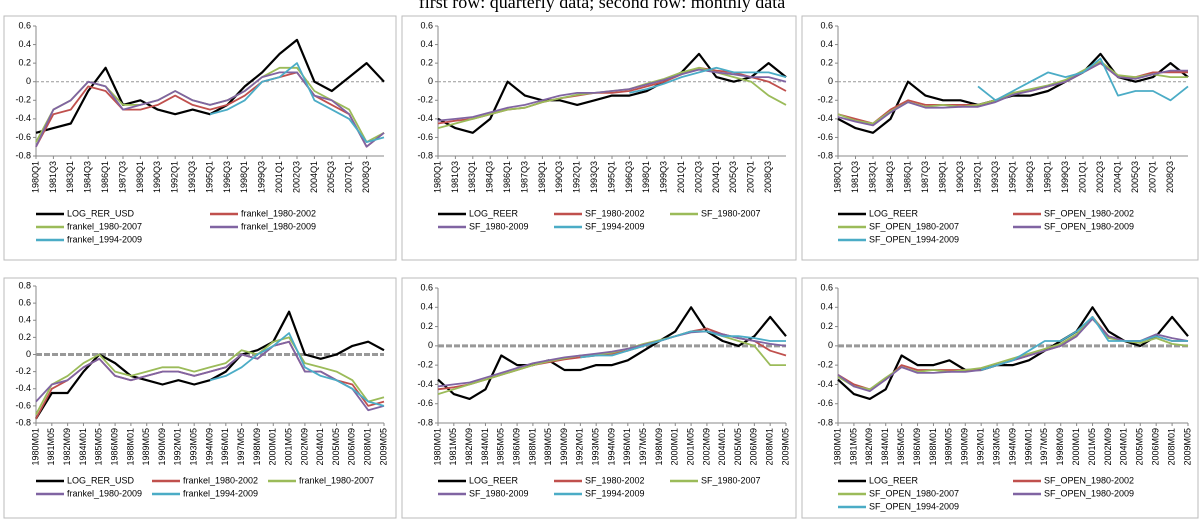  I want to click on x-tick-label: 1984Q3, so click(490, 177).